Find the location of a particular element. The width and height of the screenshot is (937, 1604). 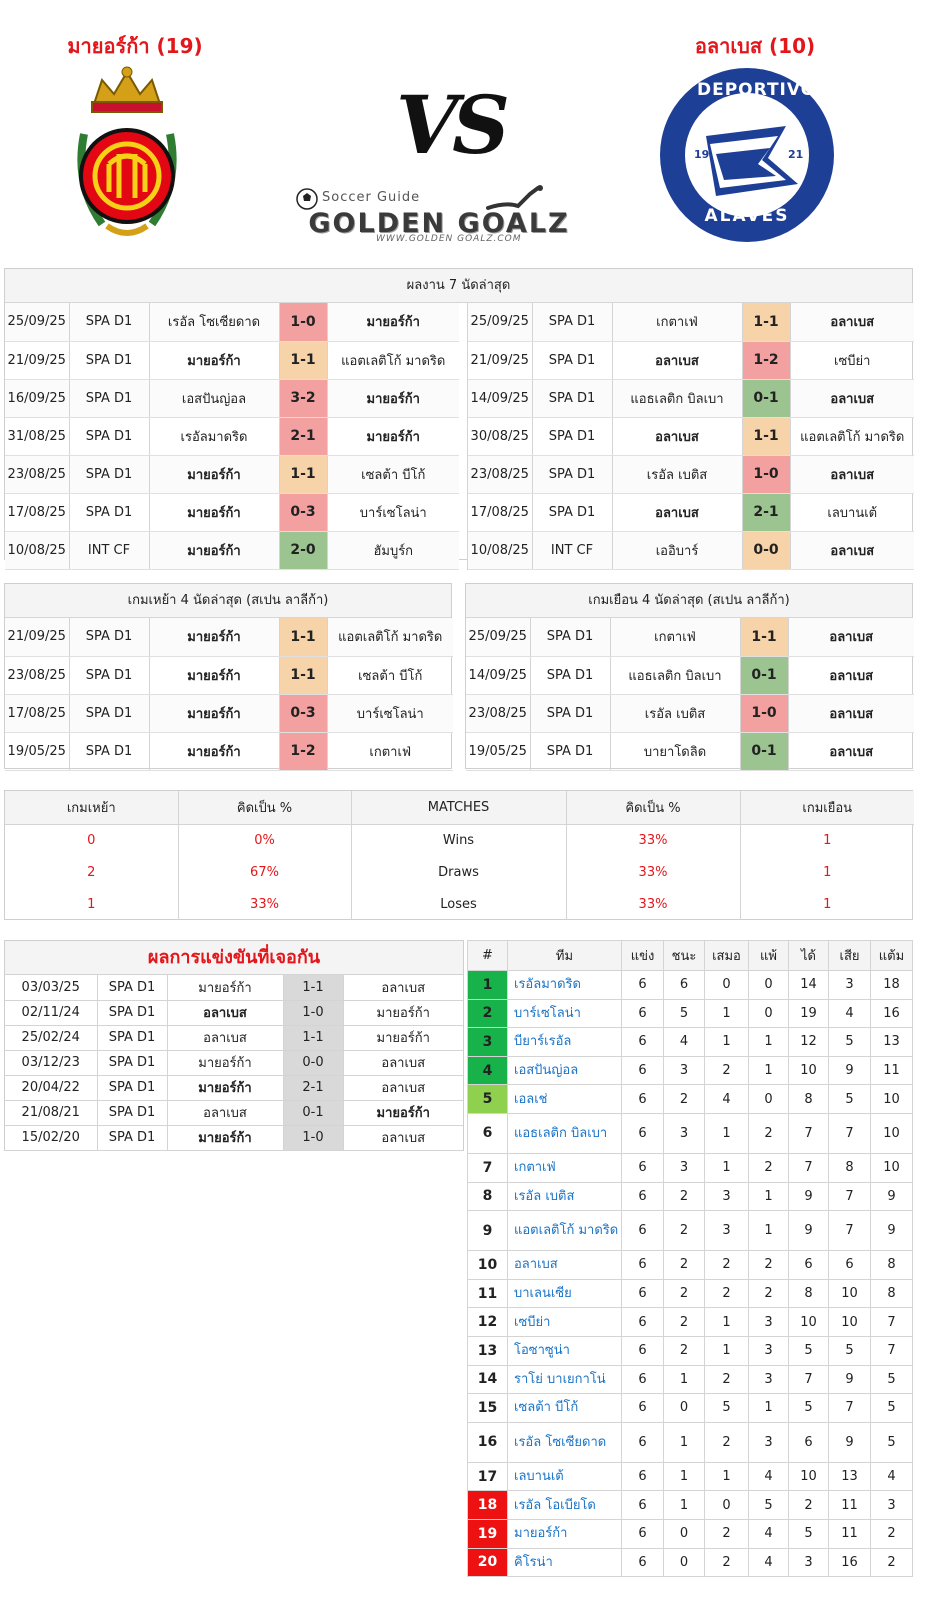

stats-row: 0 0% Wins 33% 1 is located at coordinates (459, 840).